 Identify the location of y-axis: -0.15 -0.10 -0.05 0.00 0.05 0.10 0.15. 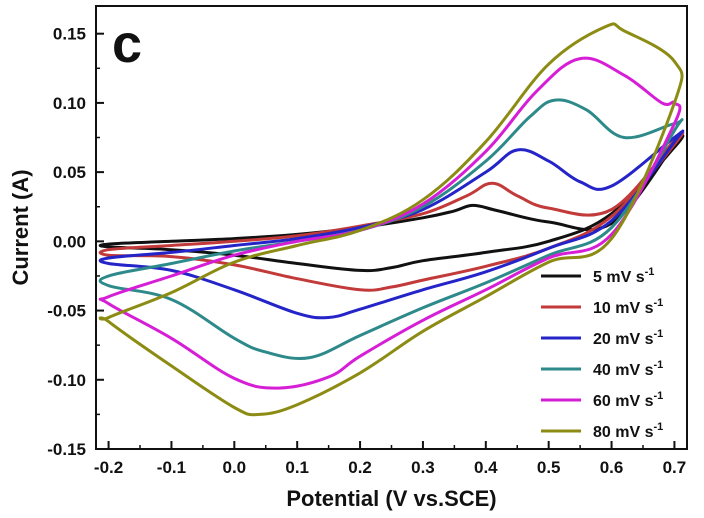
(75, 242).